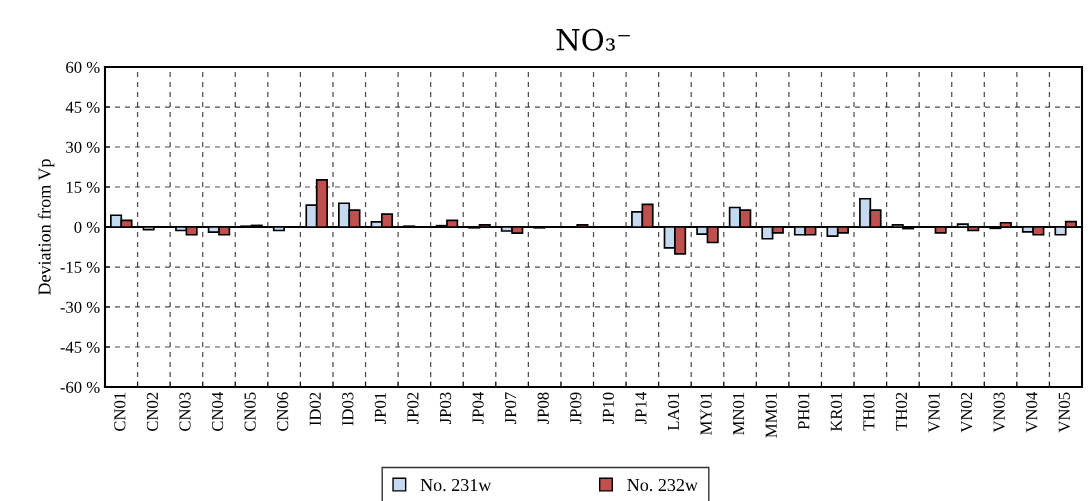 The height and width of the screenshot is (501, 1091). I want to click on x-tick-label: JP02, so click(413, 408).